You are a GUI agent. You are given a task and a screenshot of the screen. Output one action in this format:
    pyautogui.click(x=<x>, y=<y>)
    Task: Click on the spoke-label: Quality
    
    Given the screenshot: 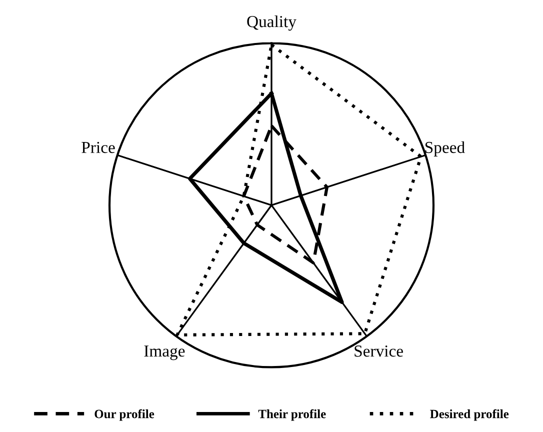 What is the action you would take?
    pyautogui.click(x=271, y=23)
    